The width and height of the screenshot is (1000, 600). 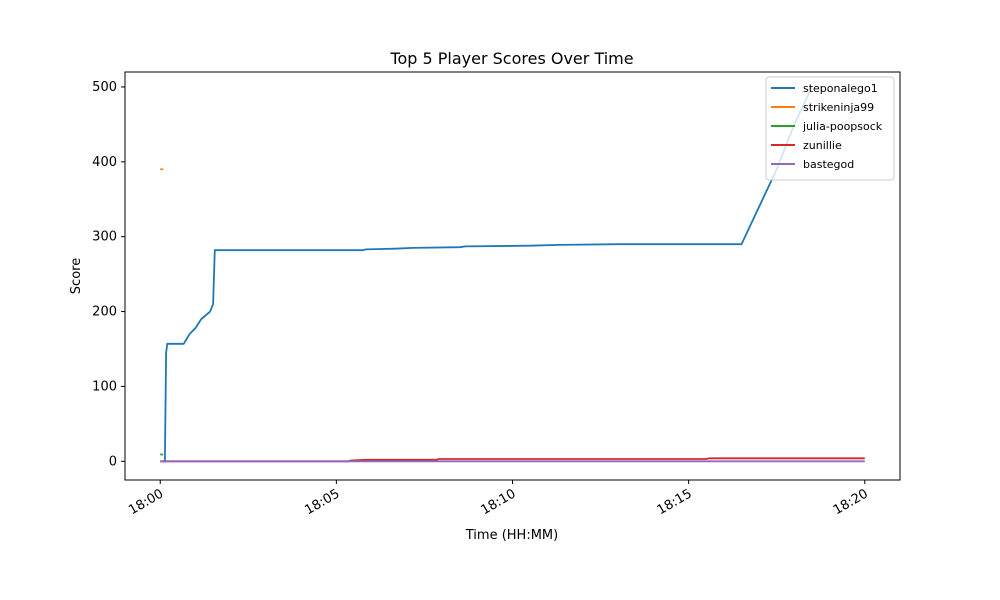 What do you see at coordinates (104, 237) in the screenshot?
I see `y-tick-label: 300` at bounding box center [104, 237].